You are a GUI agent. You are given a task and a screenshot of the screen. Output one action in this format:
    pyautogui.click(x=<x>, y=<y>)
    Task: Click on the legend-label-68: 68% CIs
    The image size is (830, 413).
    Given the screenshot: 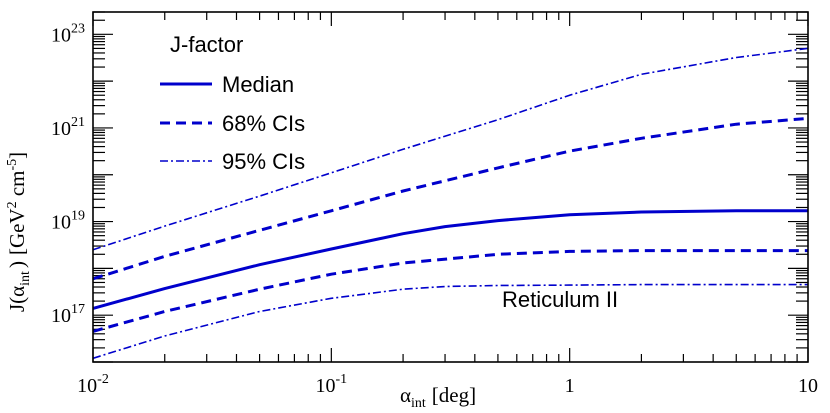 What is the action you would take?
    pyautogui.click(x=263, y=123)
    